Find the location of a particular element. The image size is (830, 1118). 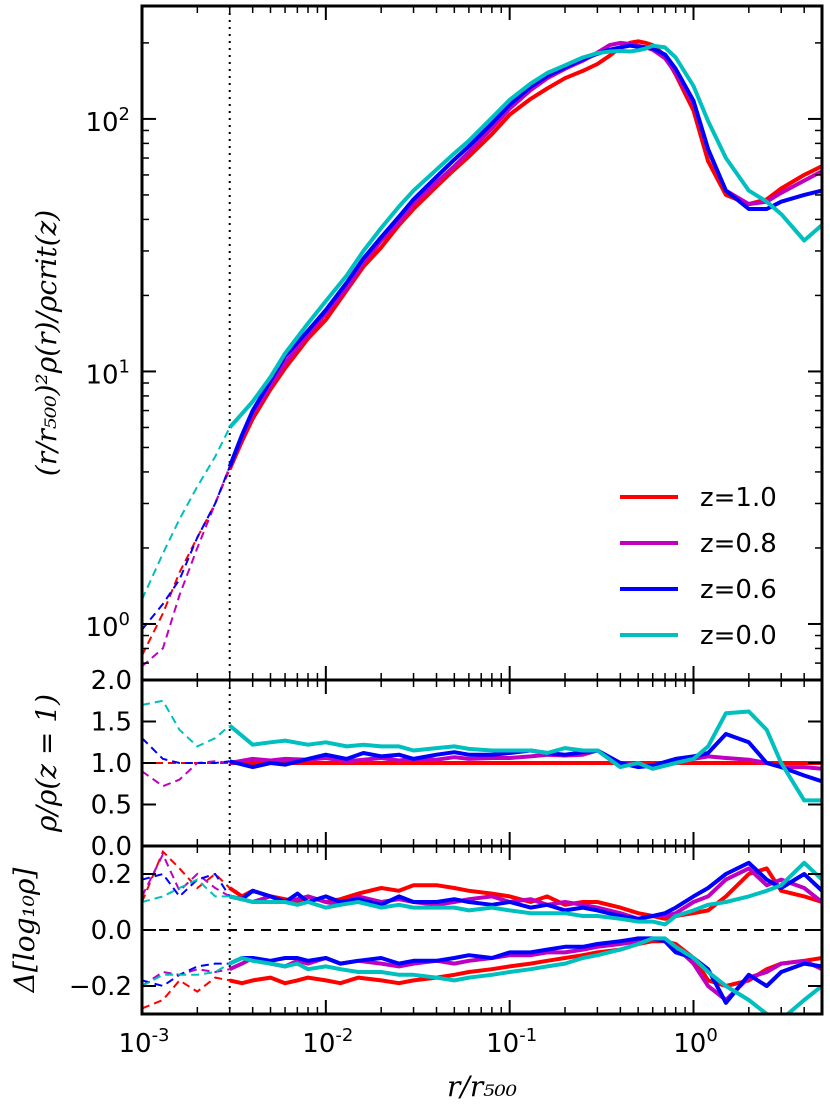

legend-label: z=0.0 is located at coordinates (738, 636).